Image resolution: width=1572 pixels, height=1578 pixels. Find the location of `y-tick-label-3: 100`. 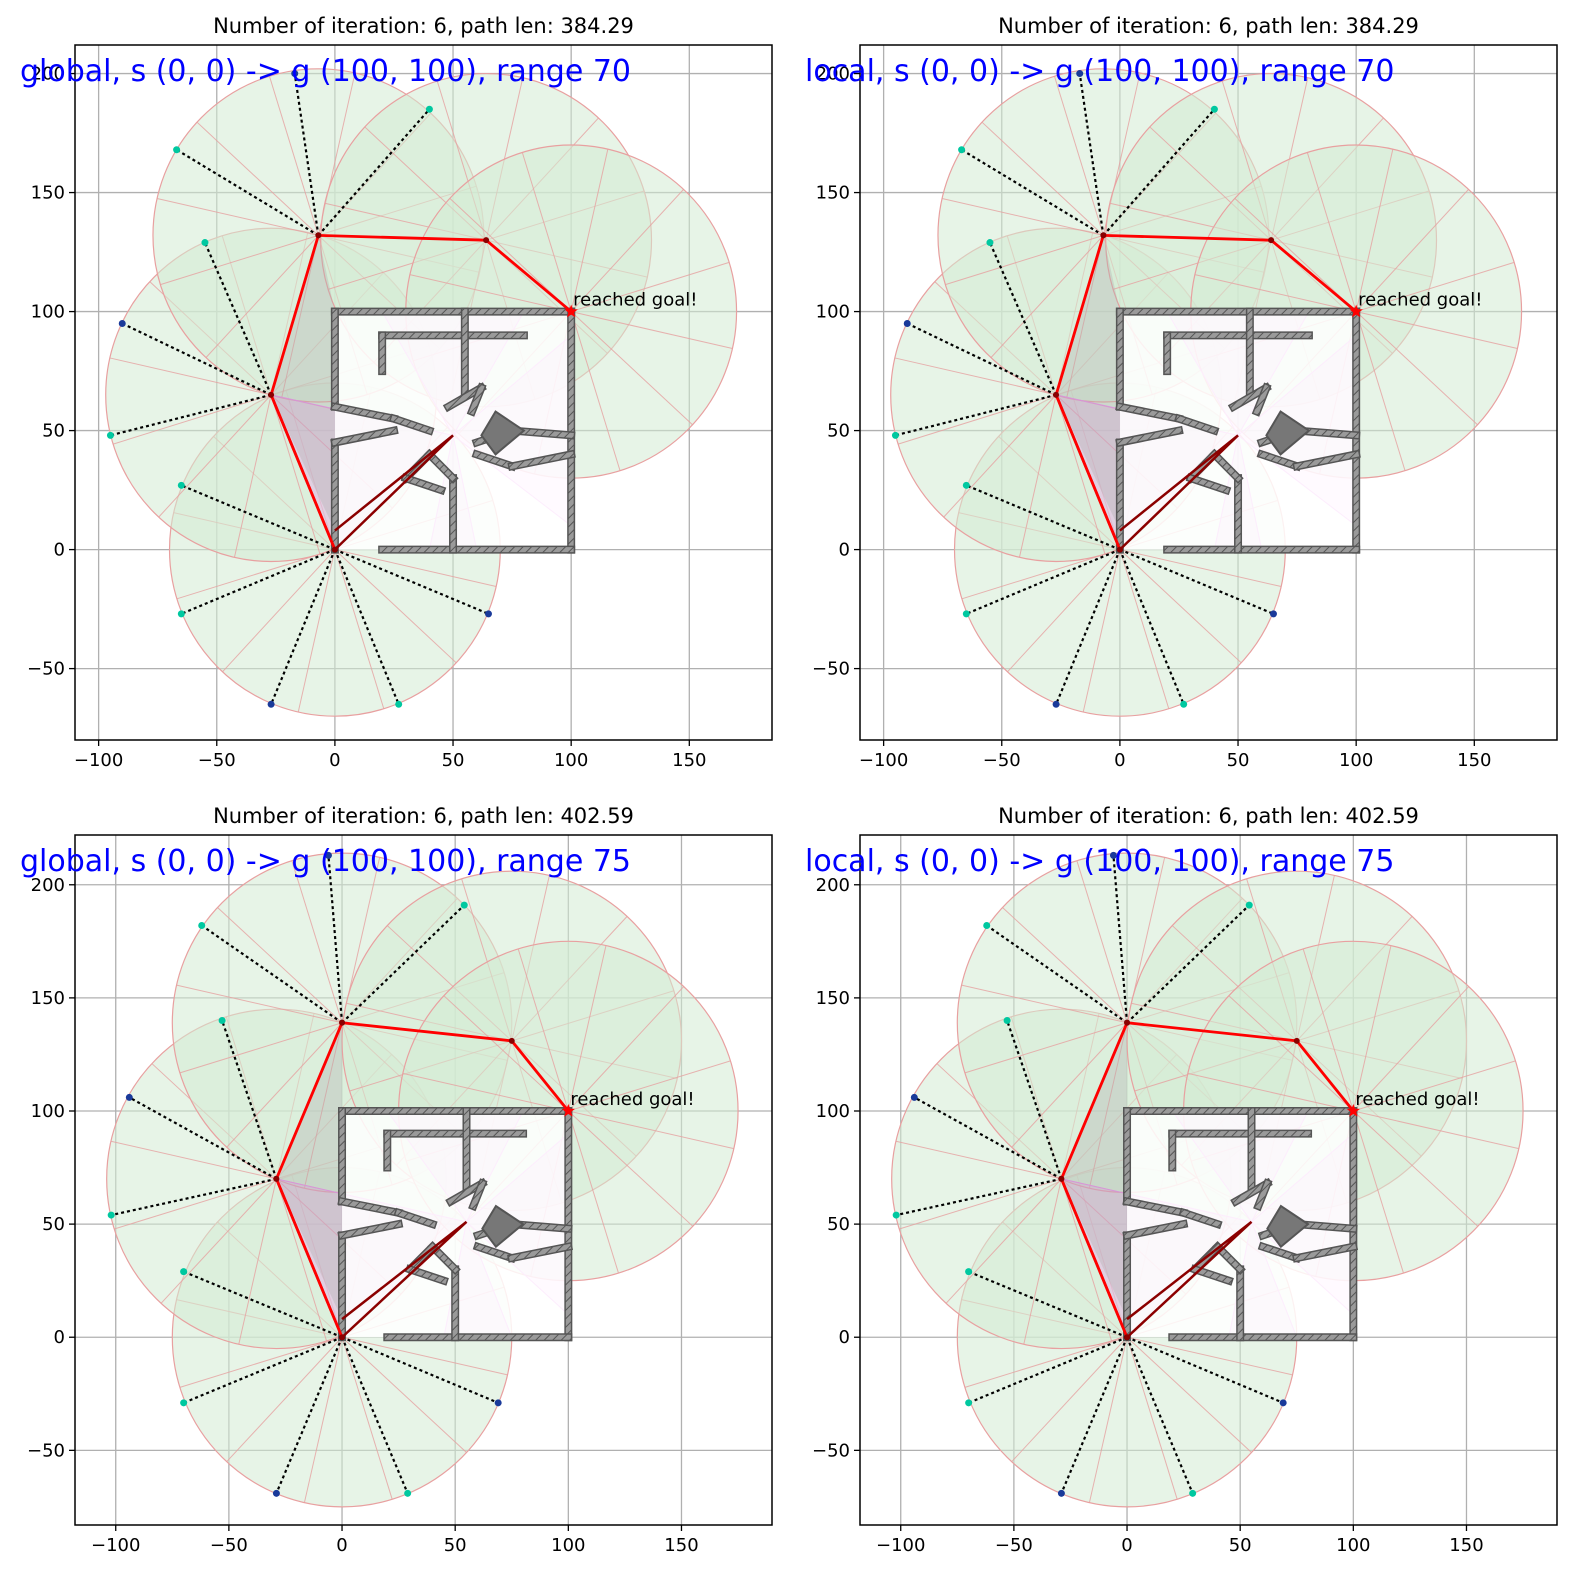

y-tick-label-3: 100 is located at coordinates (48, 1111).